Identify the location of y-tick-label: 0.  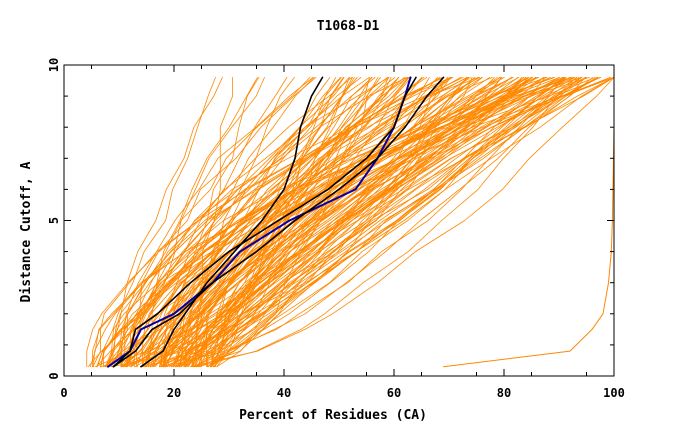
(54, 375).